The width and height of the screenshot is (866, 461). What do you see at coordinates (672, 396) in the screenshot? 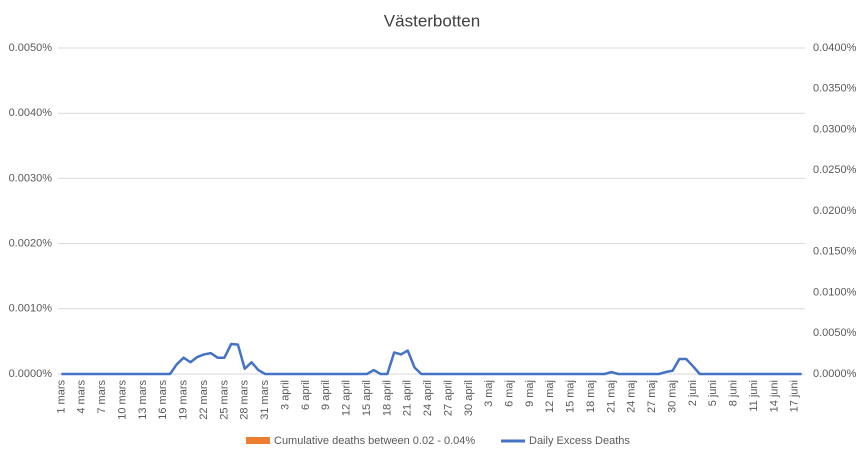
I see `x-tick-label: 30 maj` at bounding box center [672, 396].